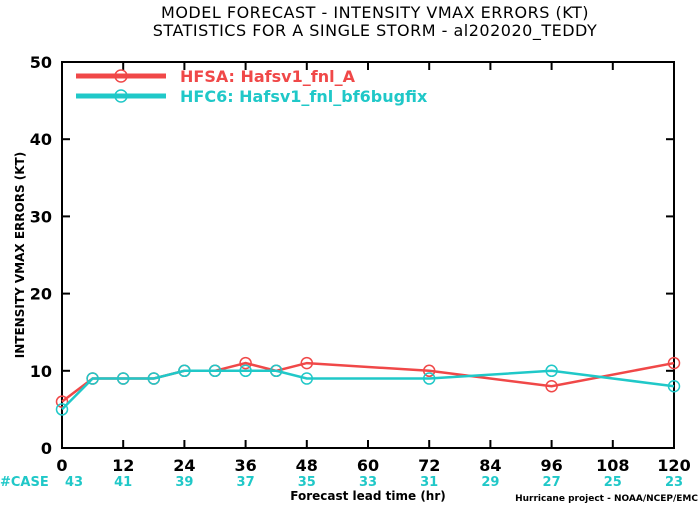  Describe the element at coordinates (368, 482) in the screenshot. I see `case-count: 33` at that location.